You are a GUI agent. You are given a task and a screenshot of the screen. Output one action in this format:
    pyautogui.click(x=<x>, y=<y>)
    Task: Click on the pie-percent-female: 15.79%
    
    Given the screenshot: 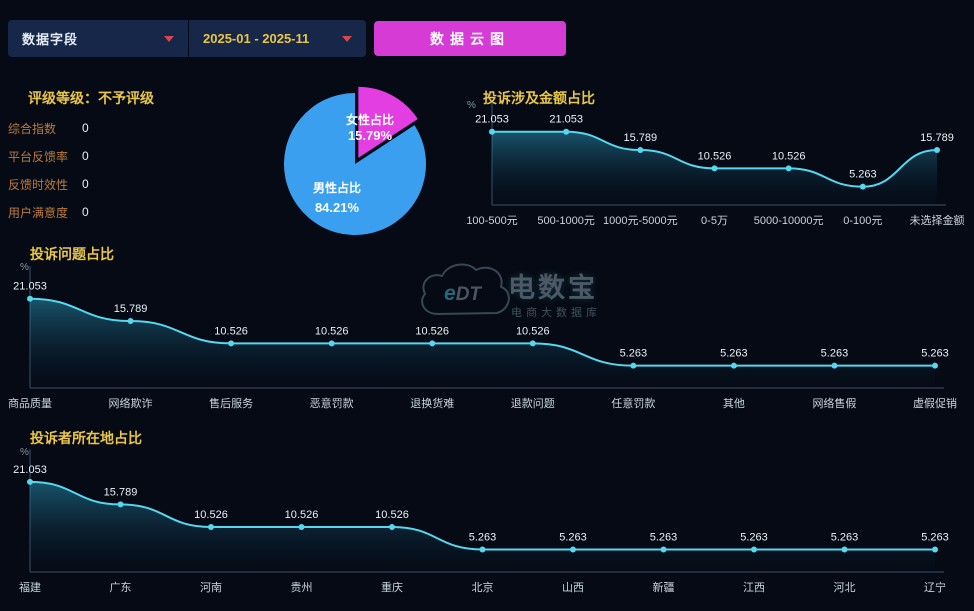 What is the action you would take?
    pyautogui.click(x=370, y=135)
    